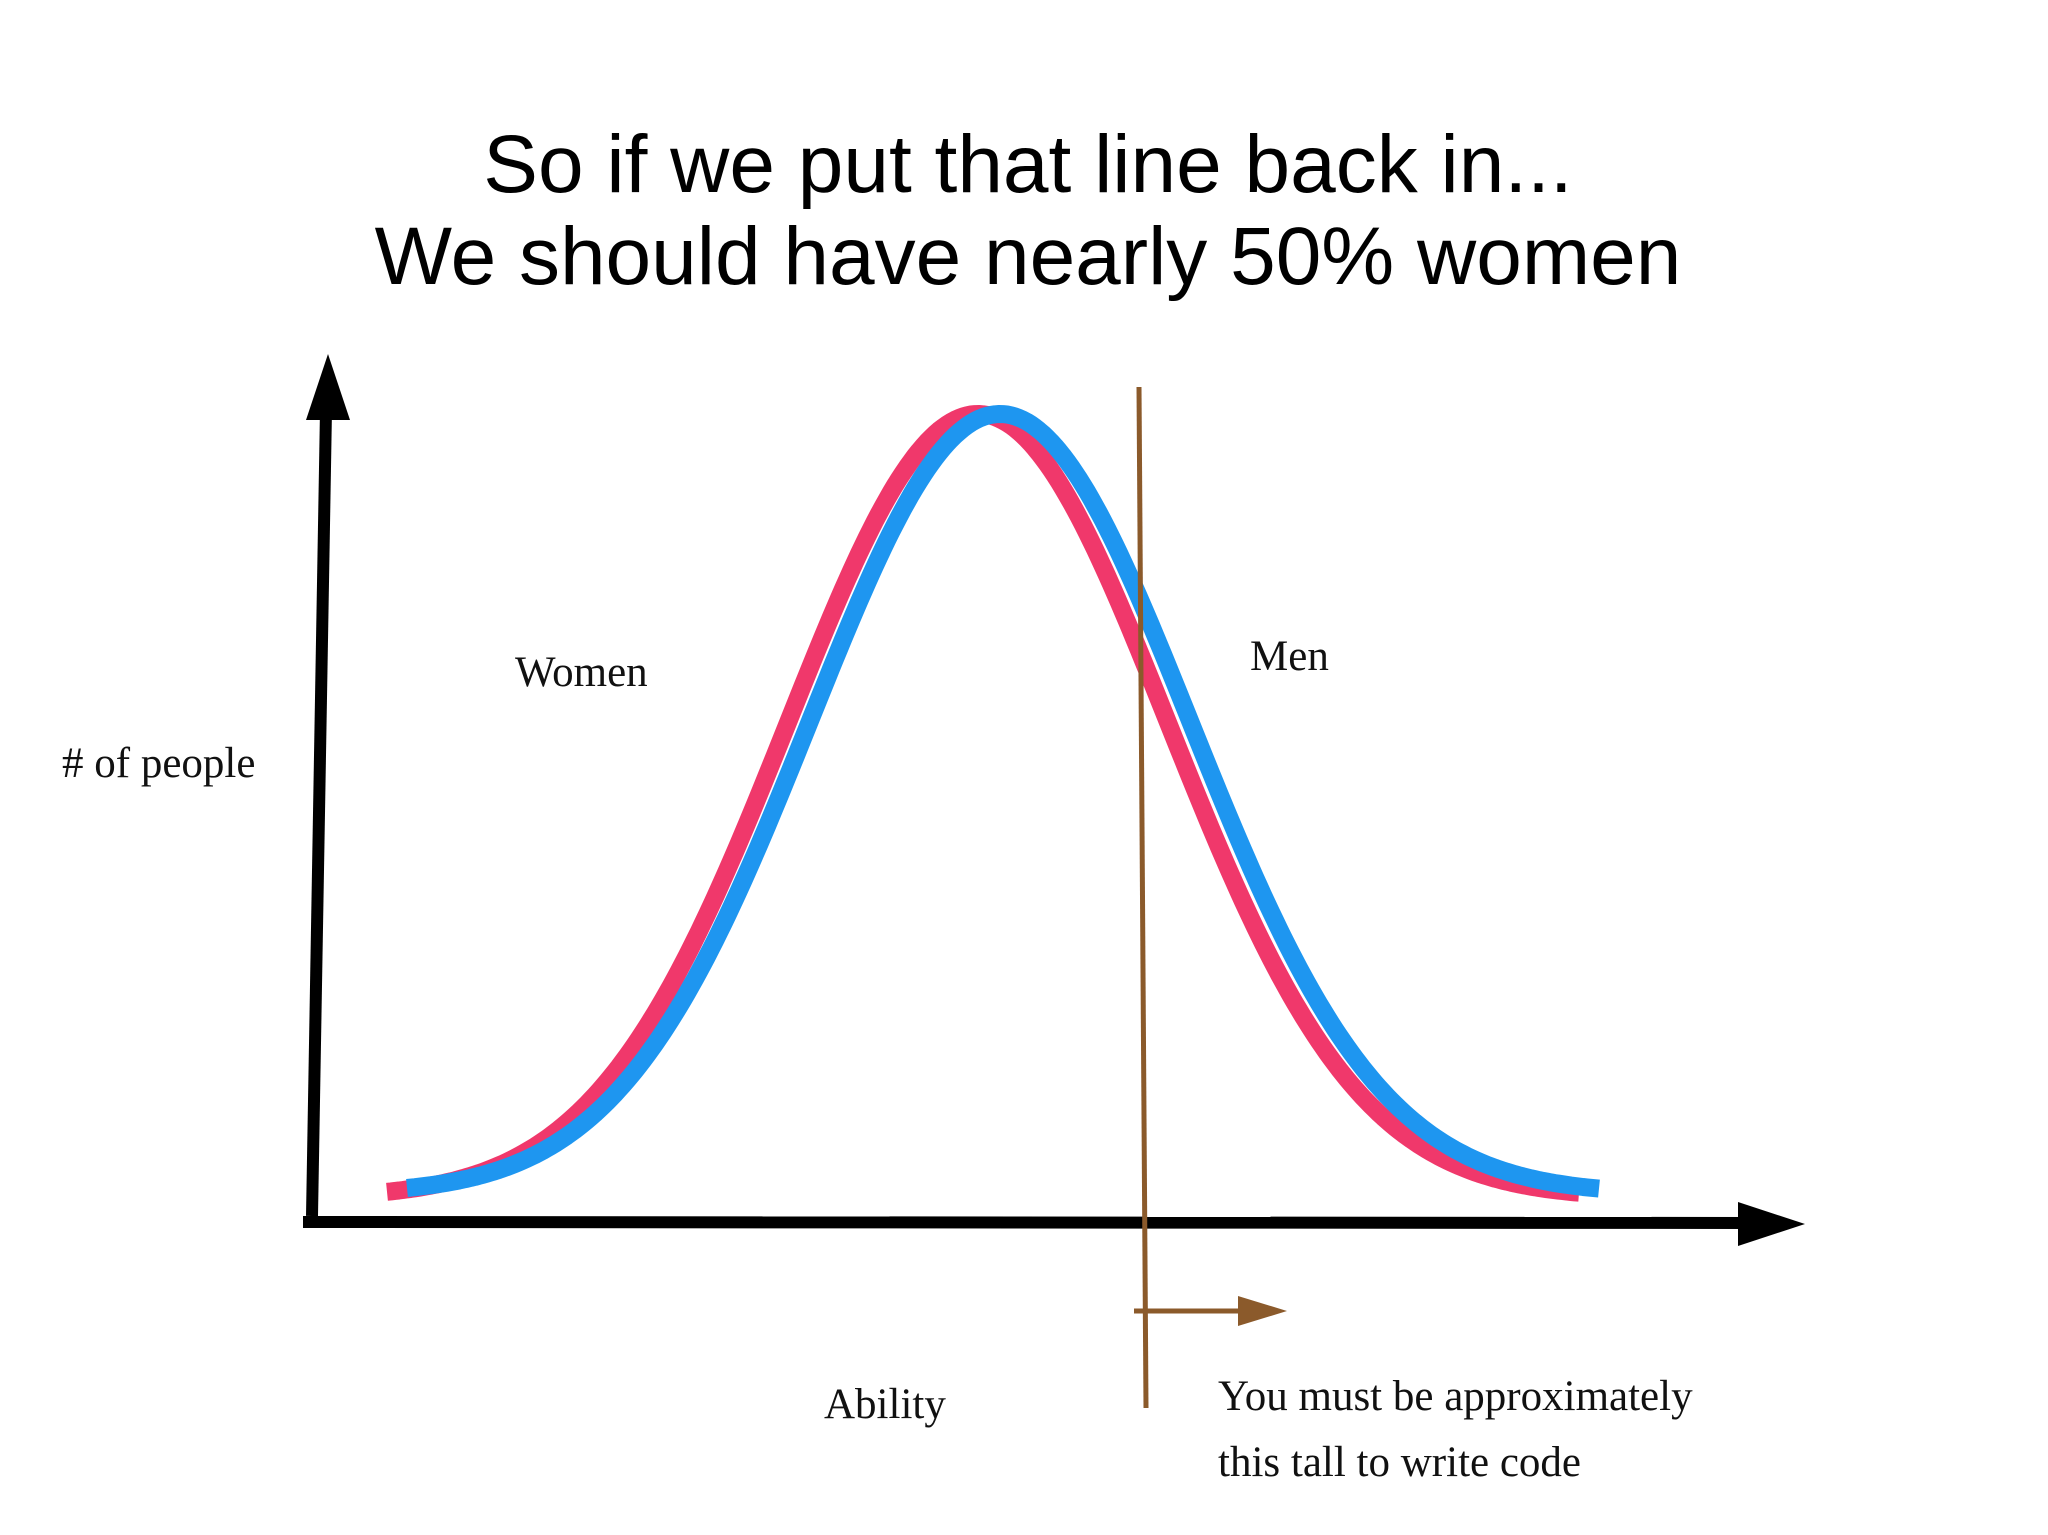 The width and height of the screenshot is (2048, 1535). I want to click on threshold-line, so click(1142, 897).